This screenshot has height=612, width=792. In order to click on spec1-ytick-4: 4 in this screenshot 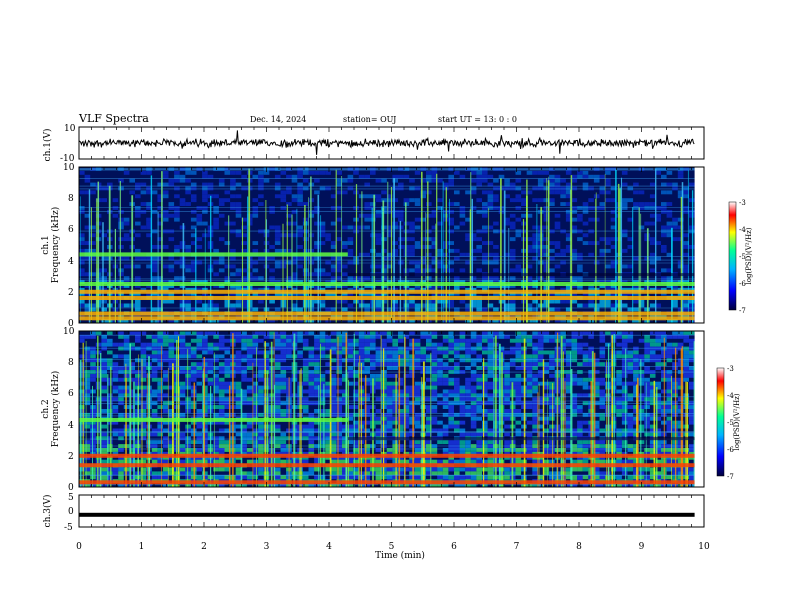, I will do `click(71, 262)`.